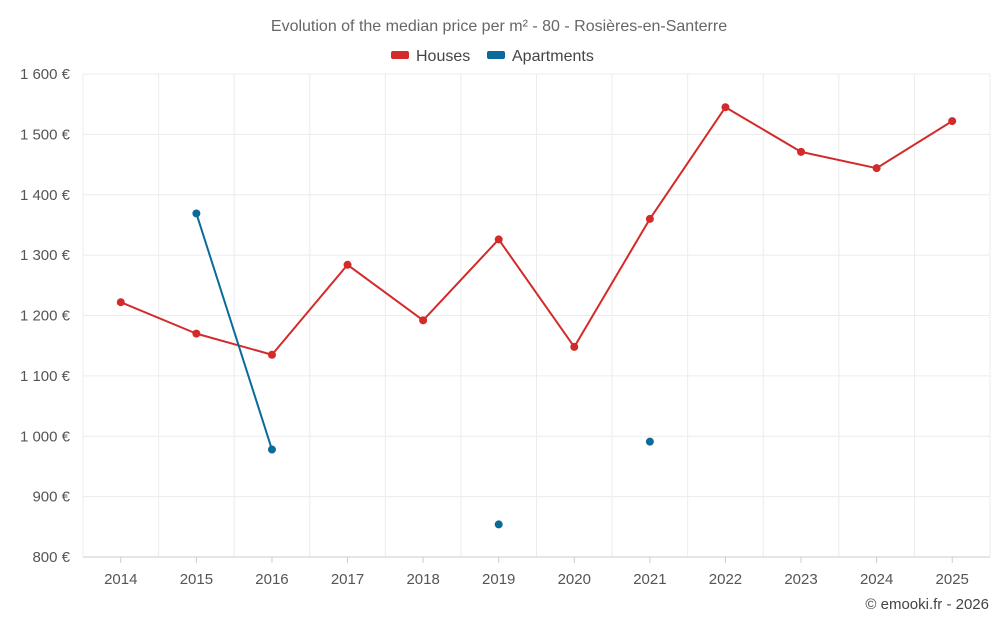 This screenshot has width=1000, height=625. Describe the element at coordinates (800, 579) in the screenshot. I see `x-tick-label: 2023` at that location.